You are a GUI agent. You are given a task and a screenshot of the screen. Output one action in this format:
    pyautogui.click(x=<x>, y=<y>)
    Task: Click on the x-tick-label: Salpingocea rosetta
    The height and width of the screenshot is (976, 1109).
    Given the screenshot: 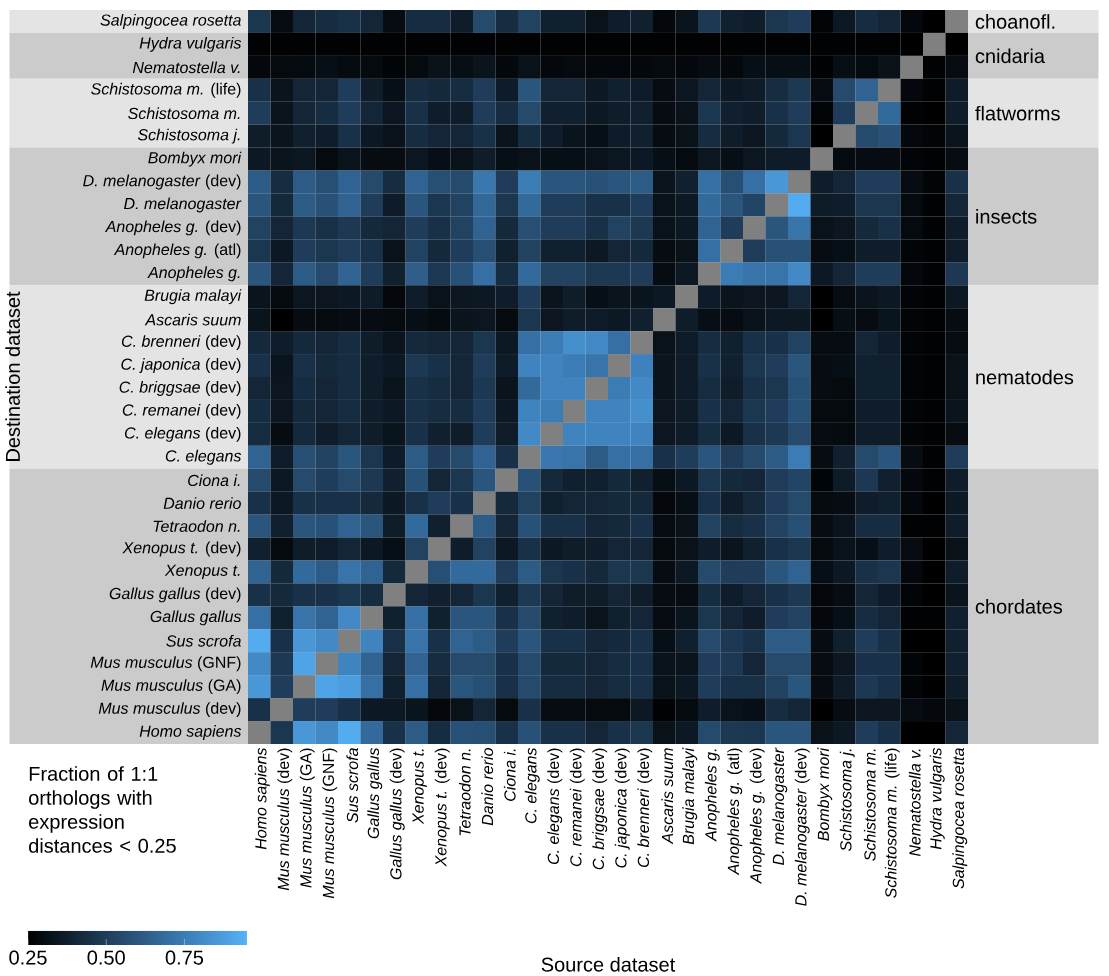 What is the action you would take?
    pyautogui.click(x=960, y=818)
    